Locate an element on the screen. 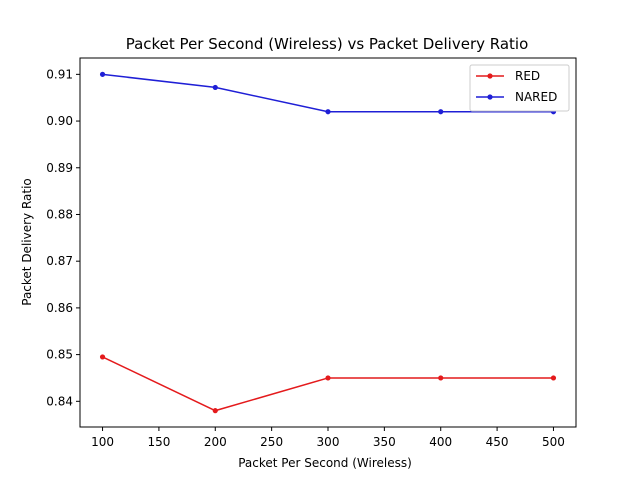  legend-label-nared: NARED is located at coordinates (536, 97).